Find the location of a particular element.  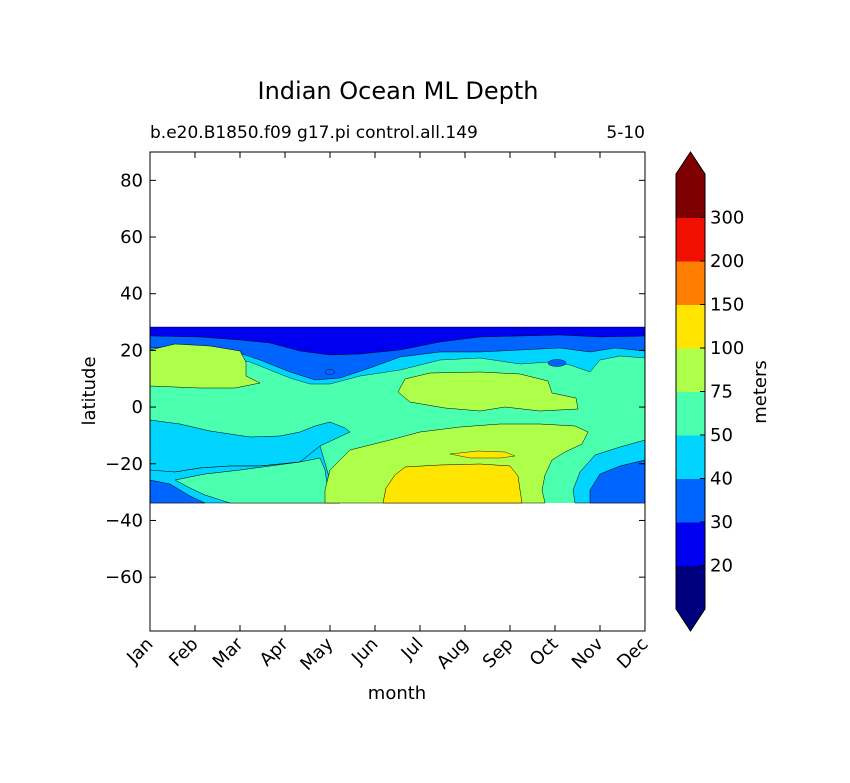

colorbar-tick-label: 200 is located at coordinates (727, 261).